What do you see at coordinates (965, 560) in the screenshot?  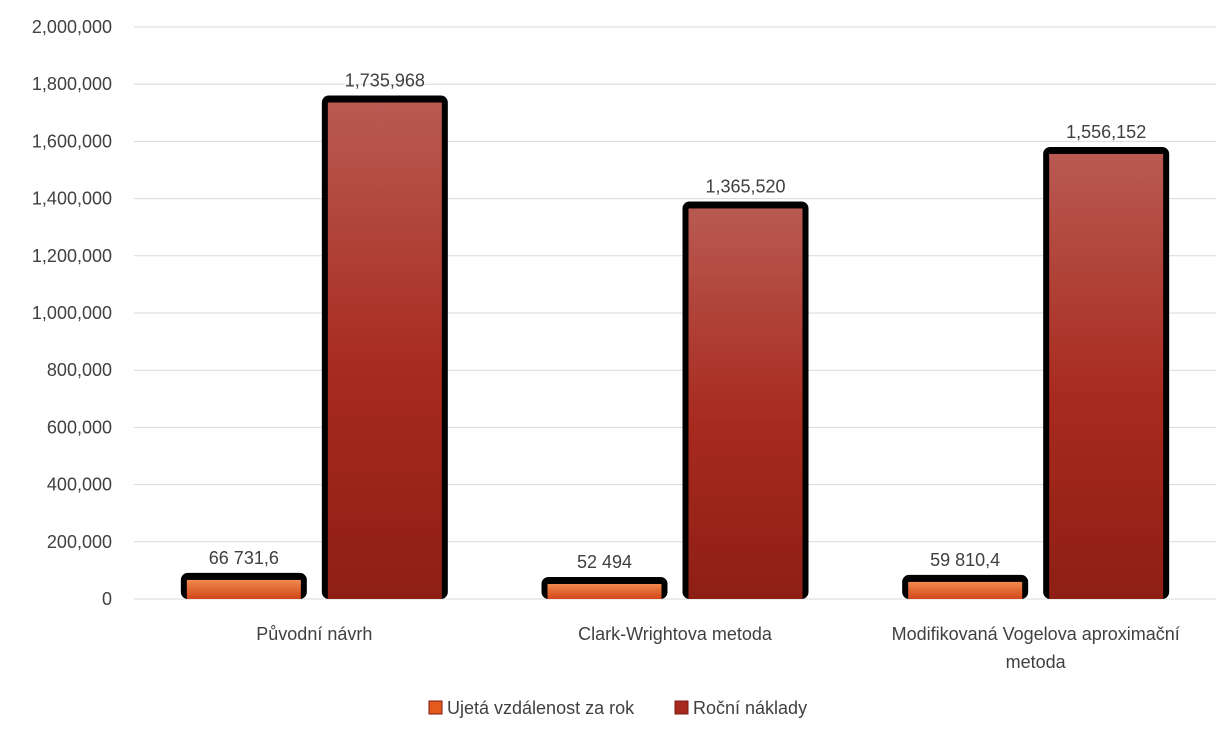 I see `data-label: 59 810,4` at bounding box center [965, 560].